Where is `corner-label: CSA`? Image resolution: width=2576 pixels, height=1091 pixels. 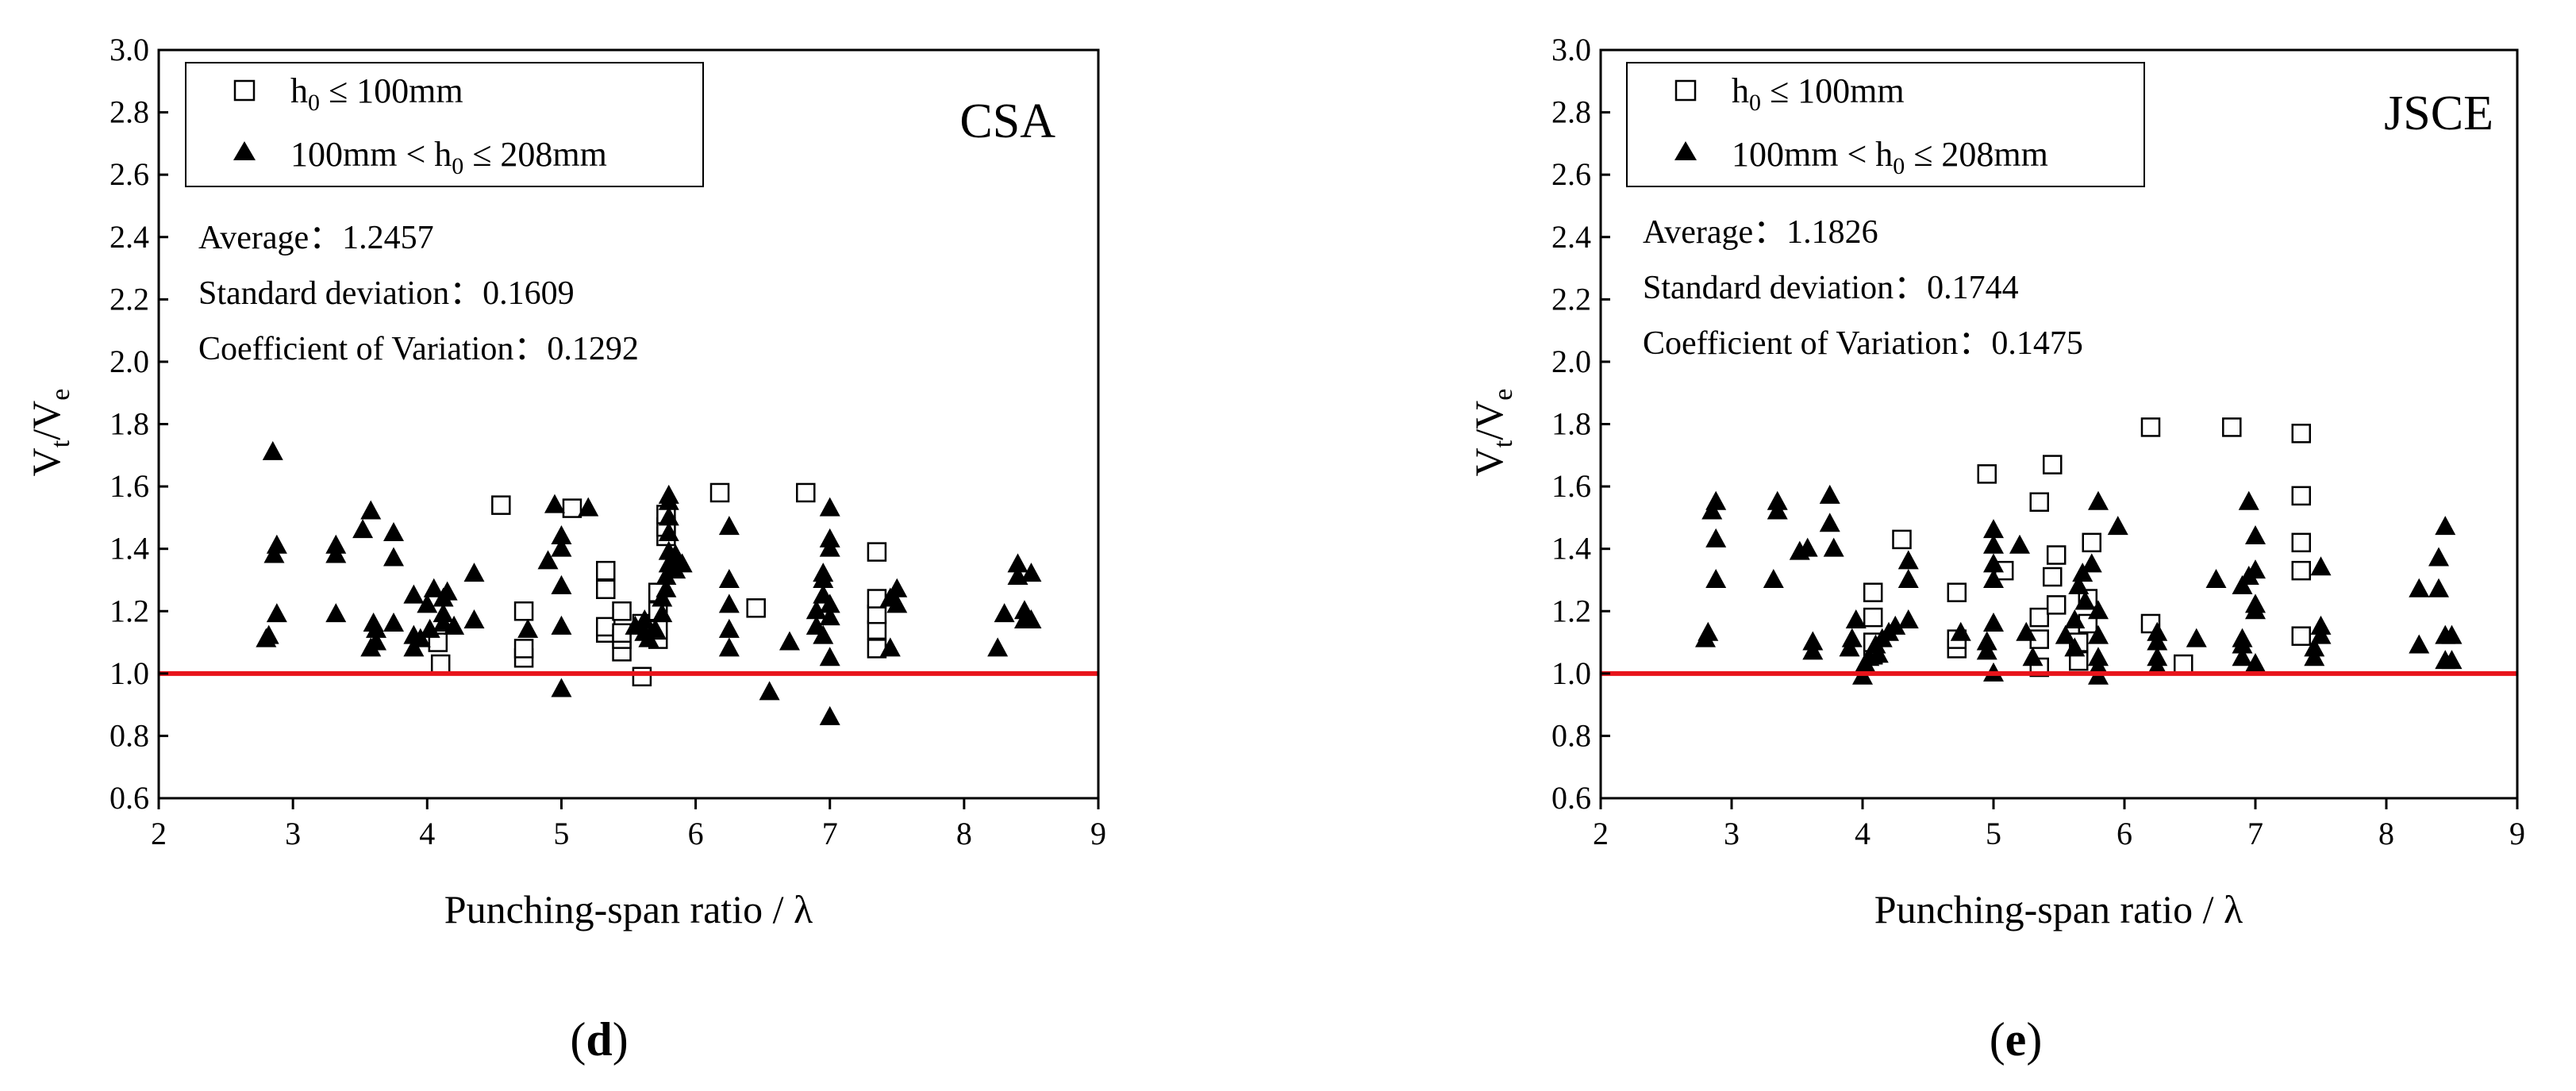 corner-label: CSA is located at coordinates (1007, 121).